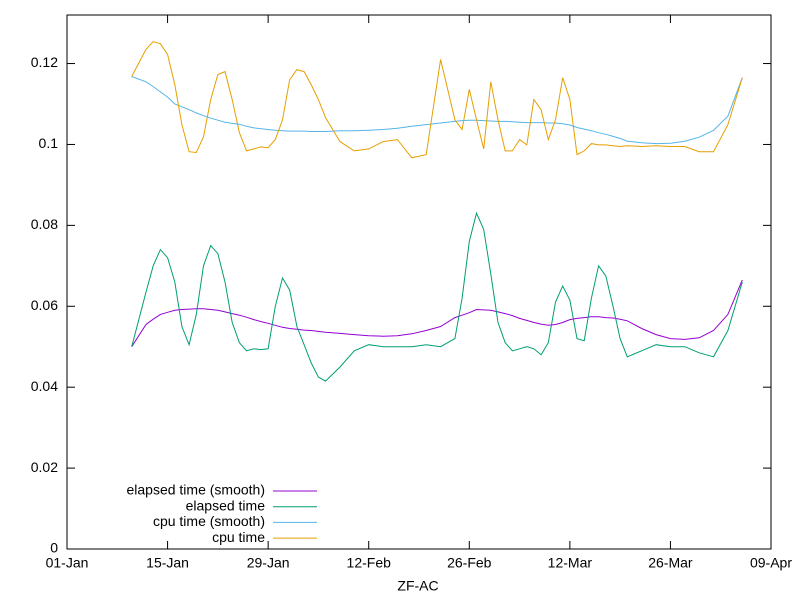 This screenshot has width=800, height=600. Describe the element at coordinates (209, 521) in the screenshot. I see `legend-label: cpu time (smooth)` at that location.